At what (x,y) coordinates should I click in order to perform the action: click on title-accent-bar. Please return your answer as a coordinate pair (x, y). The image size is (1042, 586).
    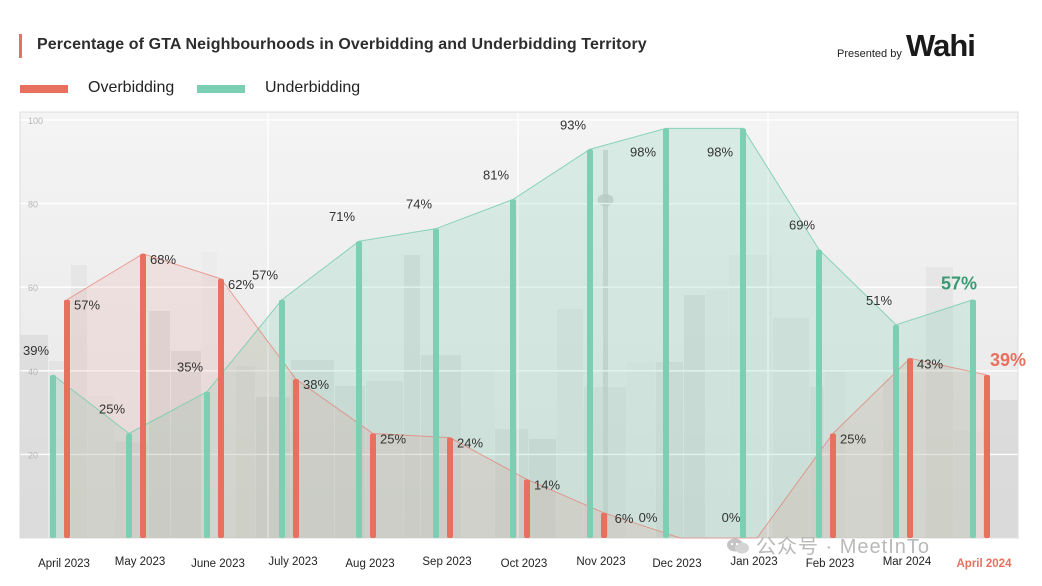
    Looking at the image, I should click on (20, 46).